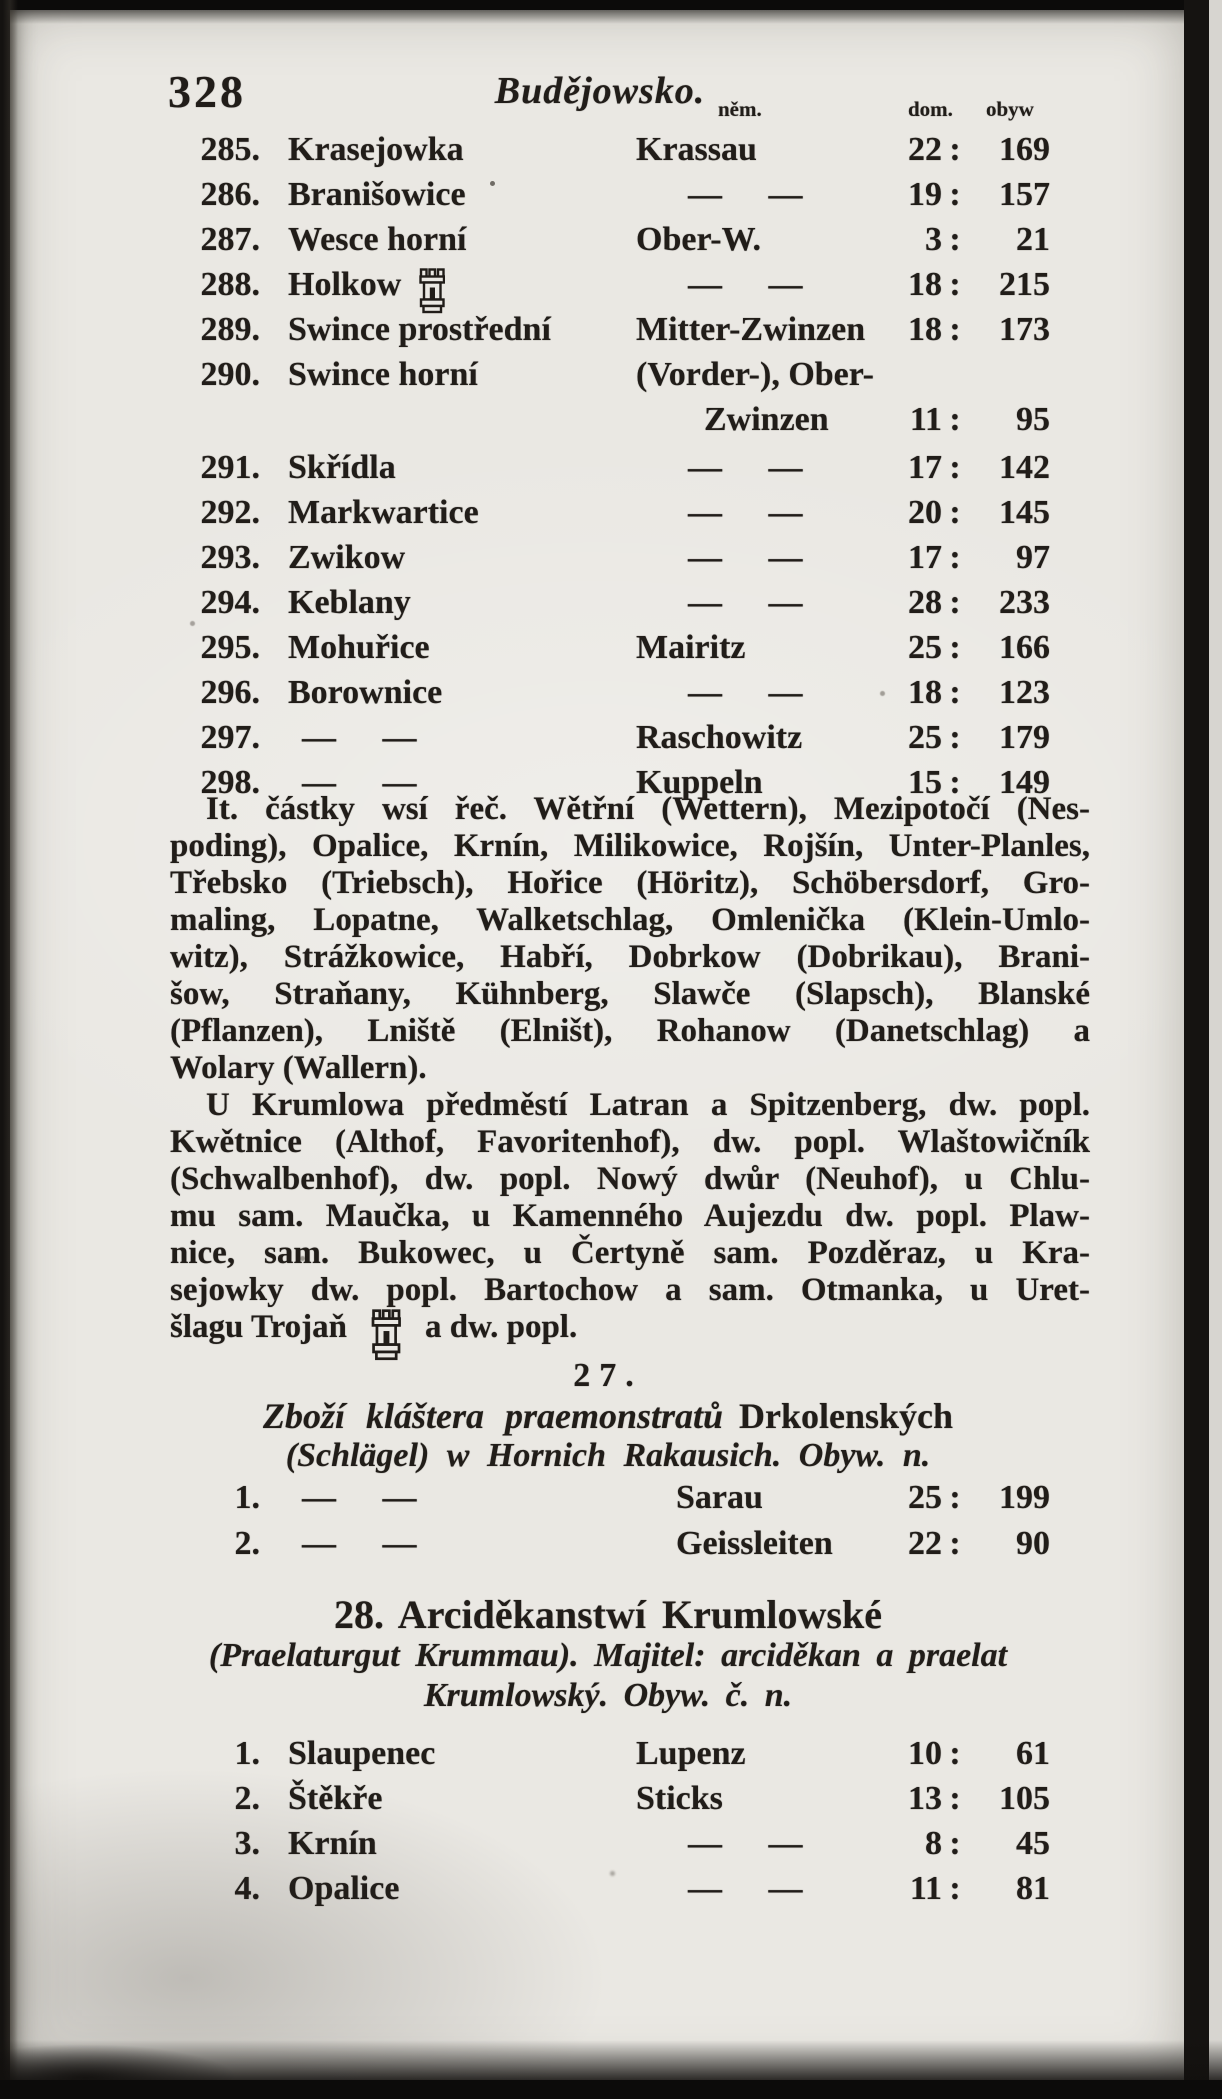 This screenshot has height=2099, width=1222. I want to click on table-row: 296. Borownice — — 18:123, so click(599, 692).